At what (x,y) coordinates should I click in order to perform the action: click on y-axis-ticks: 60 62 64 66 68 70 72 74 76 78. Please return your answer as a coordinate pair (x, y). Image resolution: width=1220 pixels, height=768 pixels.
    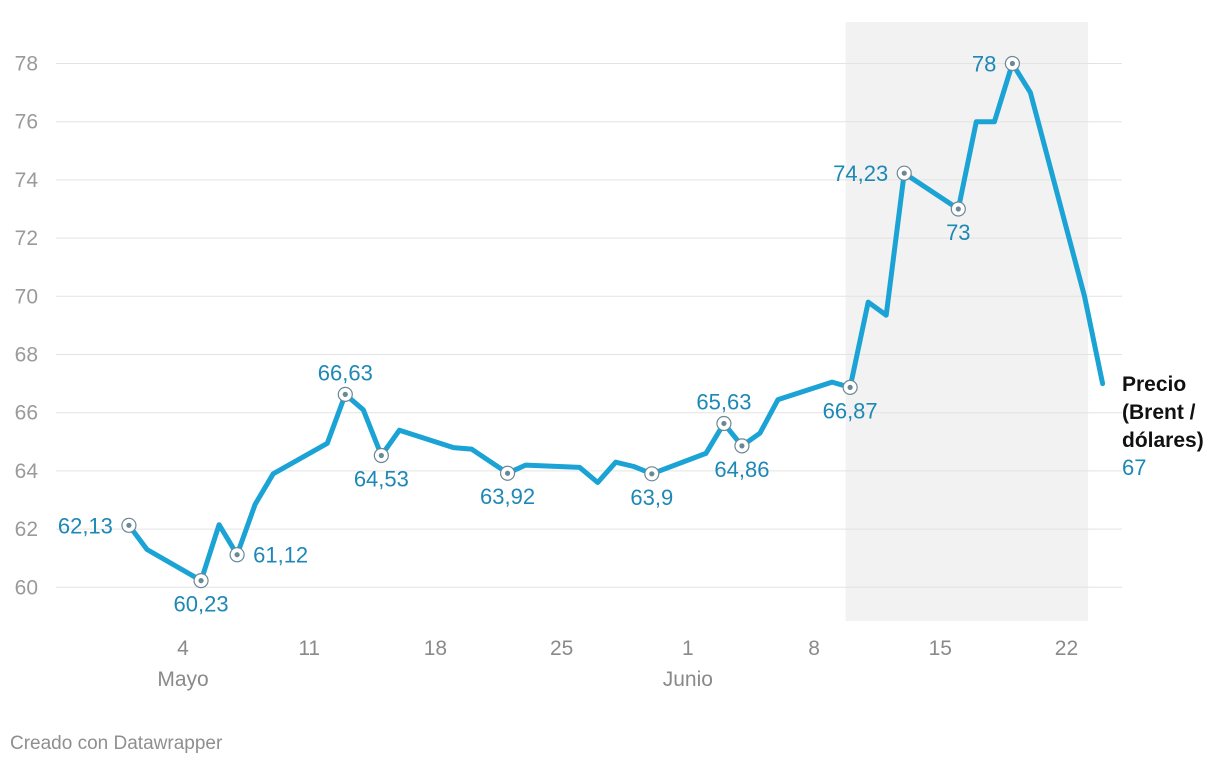
    Looking at the image, I should click on (27, 326).